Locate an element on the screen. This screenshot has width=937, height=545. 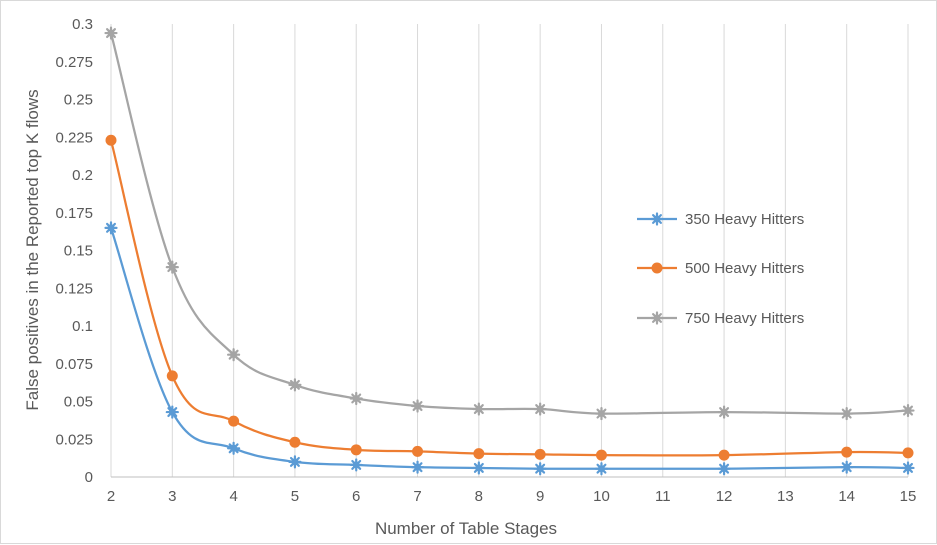
y-tick-label: 0.15 is located at coordinates (78, 251).